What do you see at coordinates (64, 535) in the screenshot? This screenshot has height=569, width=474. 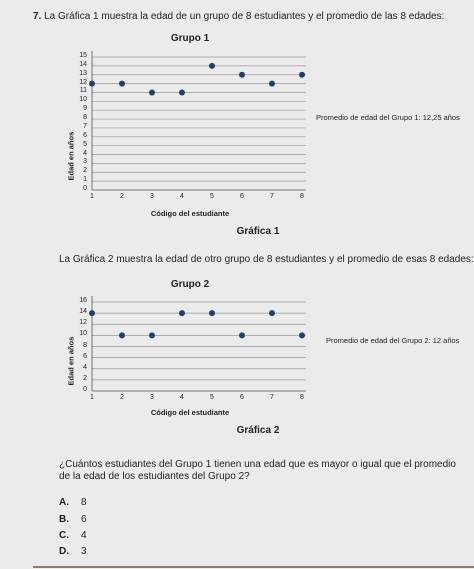 I see `option-c-letter: C.` at bounding box center [64, 535].